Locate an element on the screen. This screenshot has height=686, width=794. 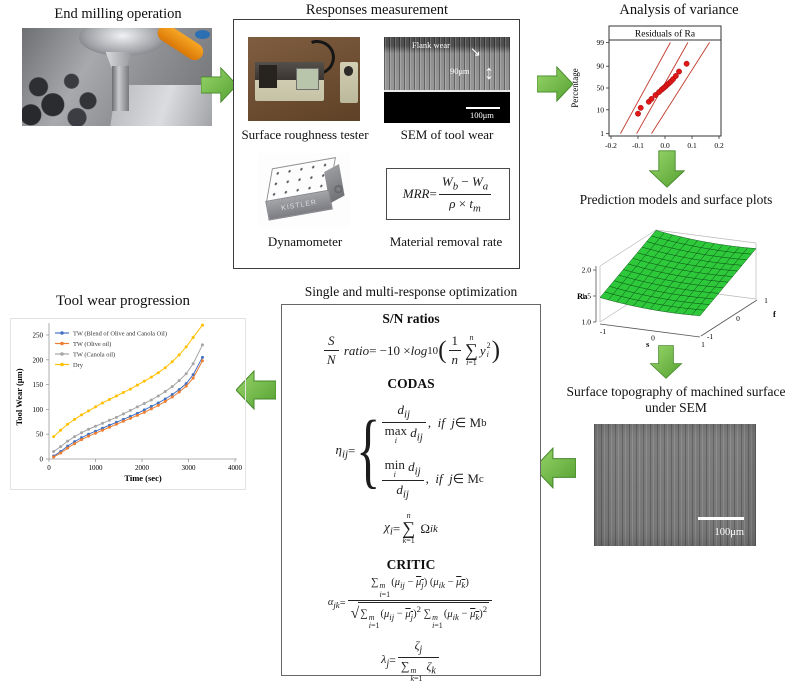
svg-text: 4000 is located at coordinates (235, 468).